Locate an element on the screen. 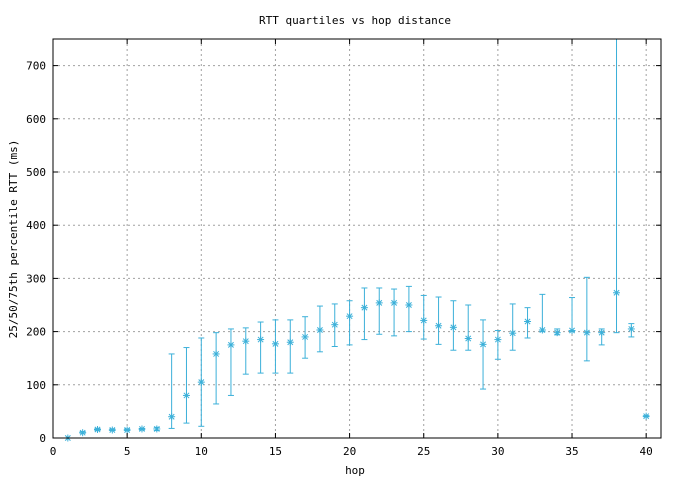 This screenshot has height=480, width=680. x-tick-label: 5 is located at coordinates (127, 451).